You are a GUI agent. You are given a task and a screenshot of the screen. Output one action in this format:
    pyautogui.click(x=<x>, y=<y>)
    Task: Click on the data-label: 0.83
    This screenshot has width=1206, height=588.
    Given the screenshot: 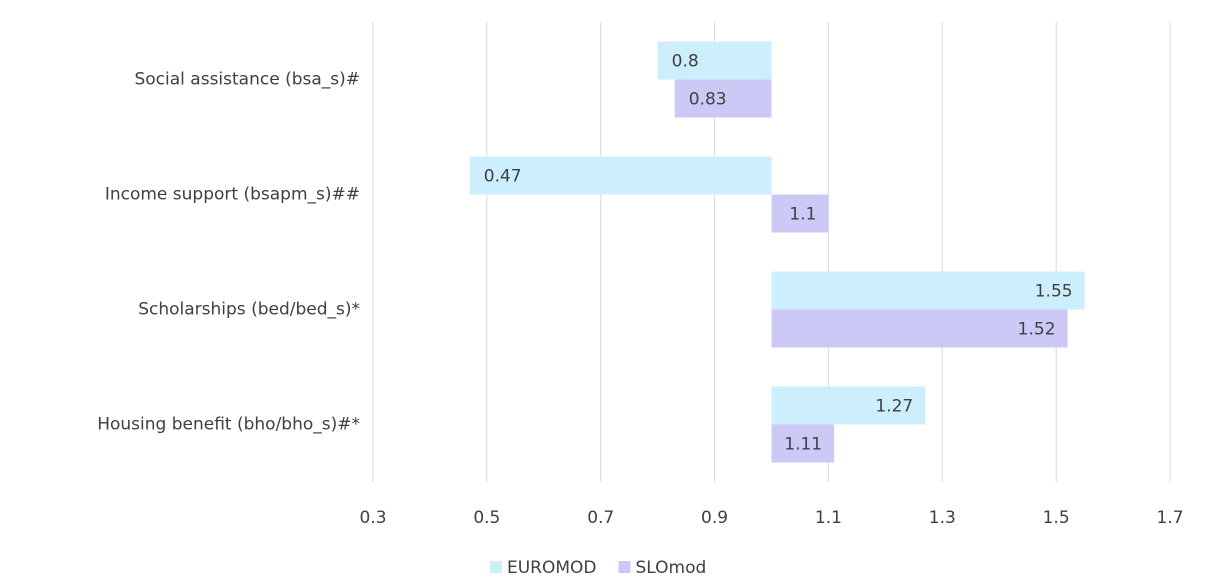 What is the action you would take?
    pyautogui.click(x=708, y=100)
    